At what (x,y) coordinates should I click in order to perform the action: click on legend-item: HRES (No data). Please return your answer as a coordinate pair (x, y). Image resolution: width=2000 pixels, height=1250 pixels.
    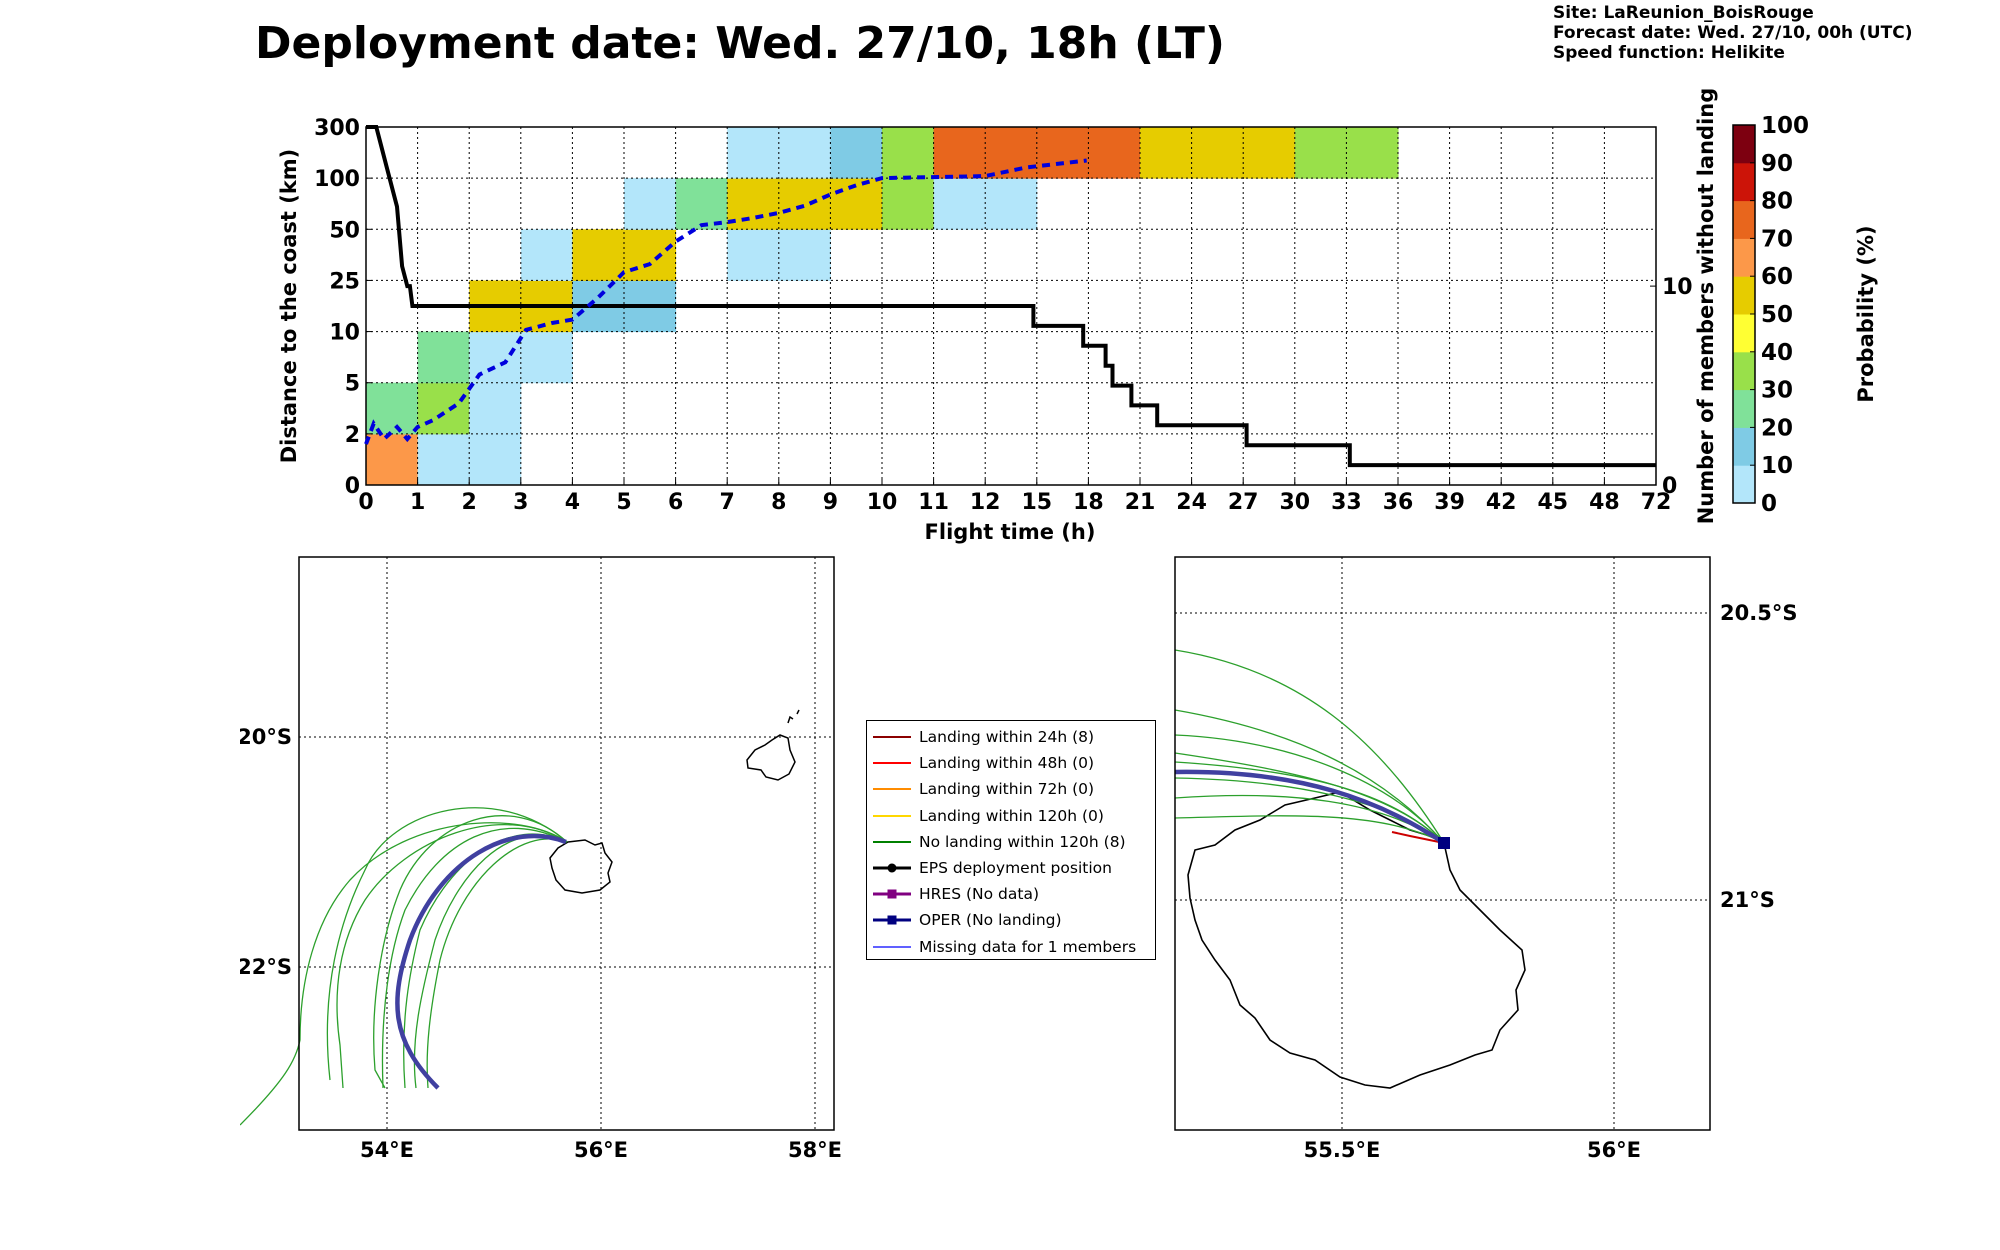
    Looking at the image, I should click on (1011, 894).